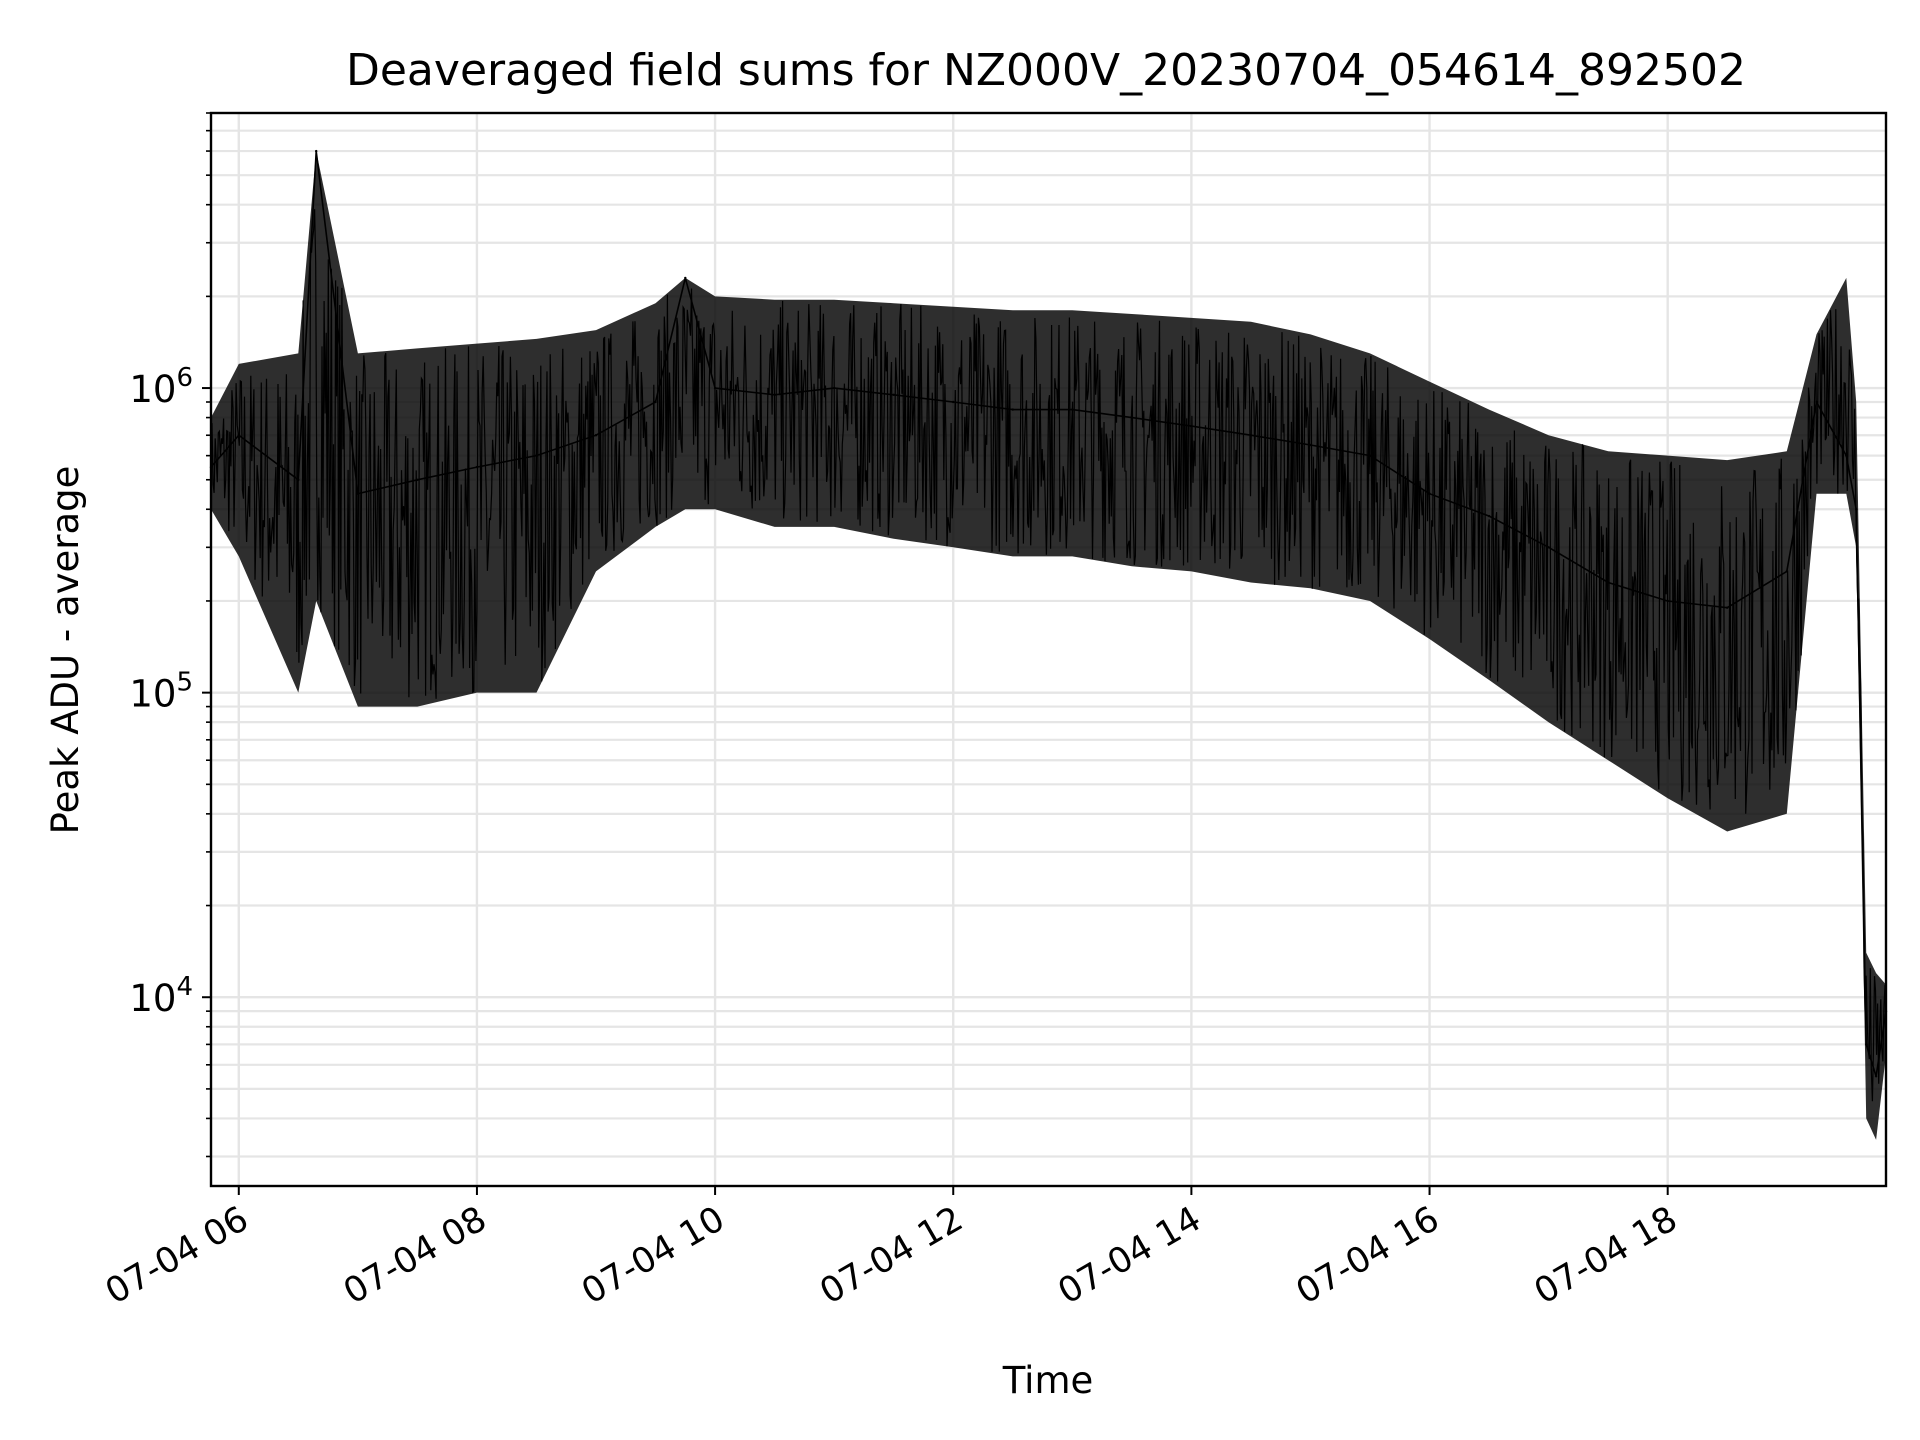 This screenshot has width=1920, height=1440. What do you see at coordinates (161, 996) in the screenshot?
I see `y-tick-label: 104` at bounding box center [161, 996].